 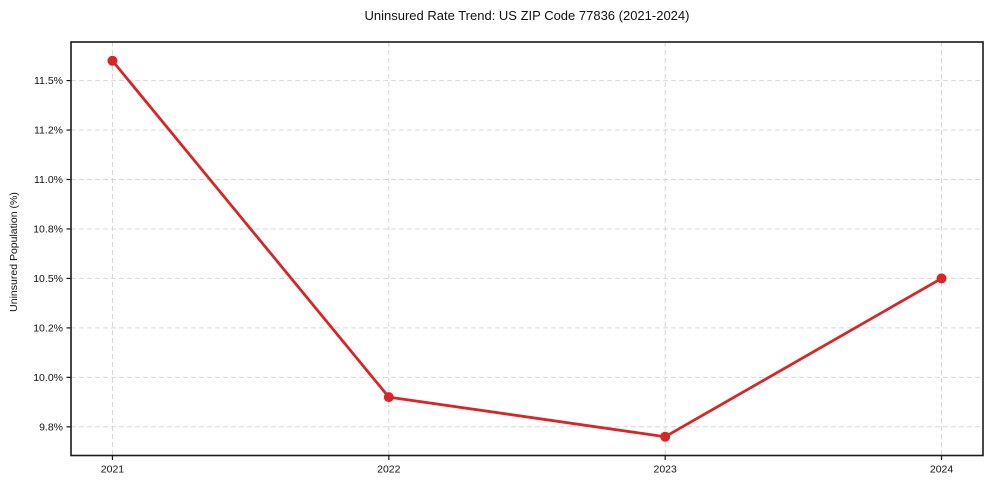 I want to click on y-tick-label: 10.2%, so click(x=48, y=328).